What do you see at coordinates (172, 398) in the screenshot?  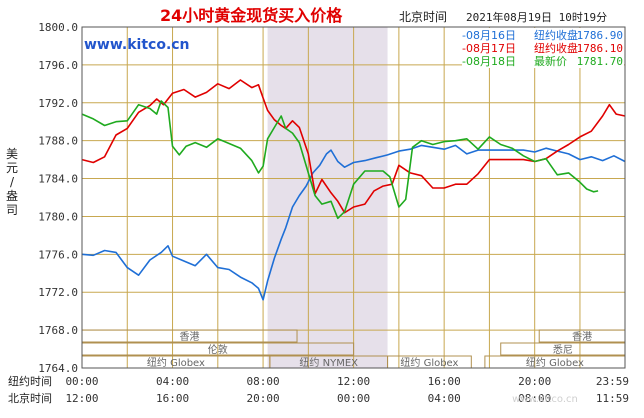 I see `x-tick-bj: 16:00` at bounding box center [172, 398].